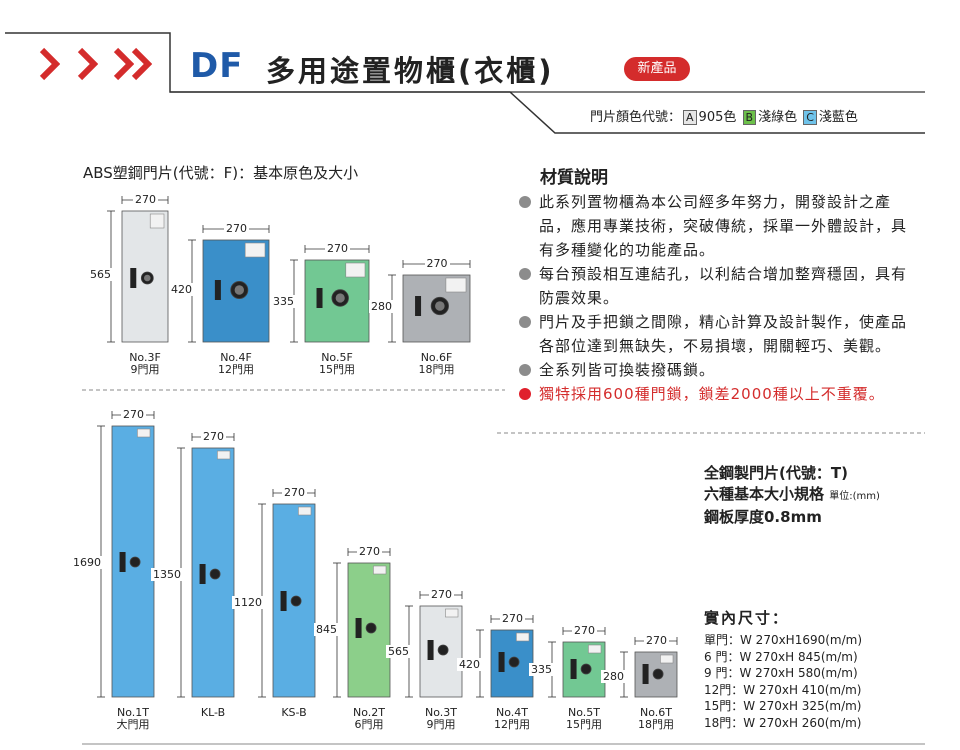  What do you see at coordinates (719, 394) in the screenshot?
I see `material-item-highlight: 獨特採用600種門鎖，鎖差2000種以上不重覆。` at bounding box center [719, 394].